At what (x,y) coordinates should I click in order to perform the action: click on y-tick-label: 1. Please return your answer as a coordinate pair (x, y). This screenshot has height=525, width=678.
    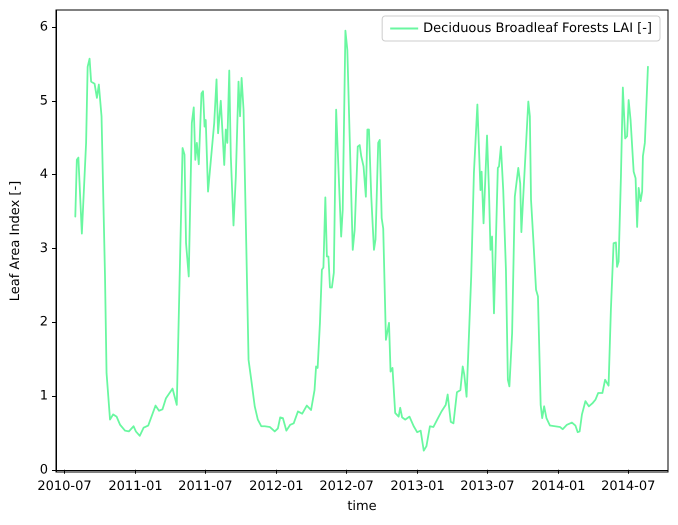
    Looking at the image, I should click on (44, 396).